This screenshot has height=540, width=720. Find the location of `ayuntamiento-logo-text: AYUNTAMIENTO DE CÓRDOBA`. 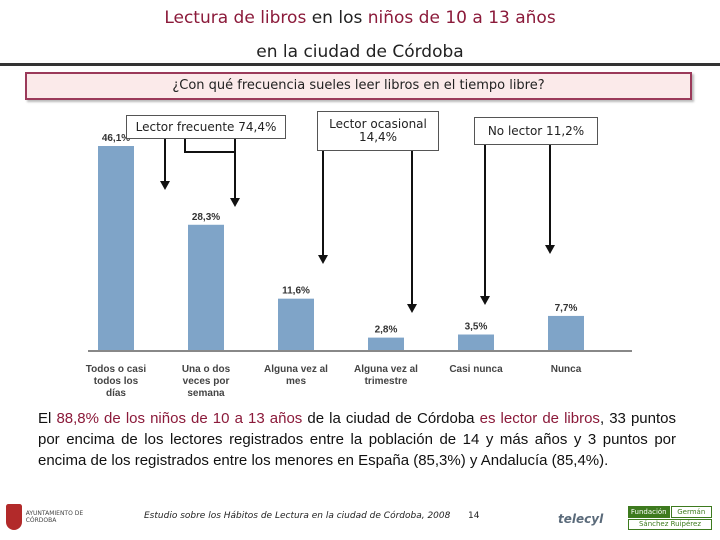

ayuntamiento-logo-text: AYUNTAMIENTO DE CÓRDOBA is located at coordinates (54, 517).